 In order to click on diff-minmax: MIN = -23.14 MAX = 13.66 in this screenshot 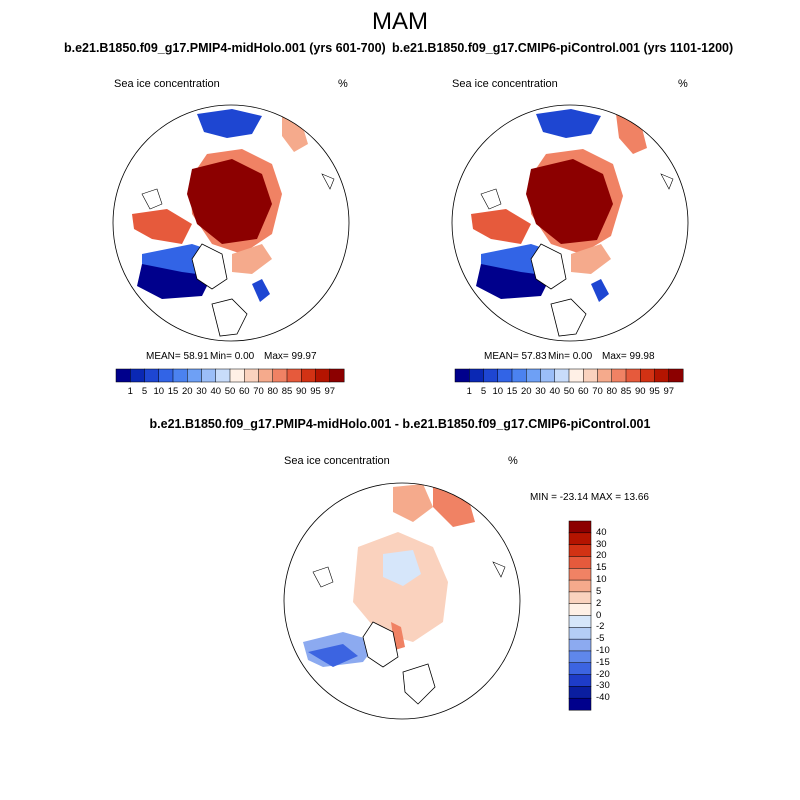, I will do `click(589, 497)`.